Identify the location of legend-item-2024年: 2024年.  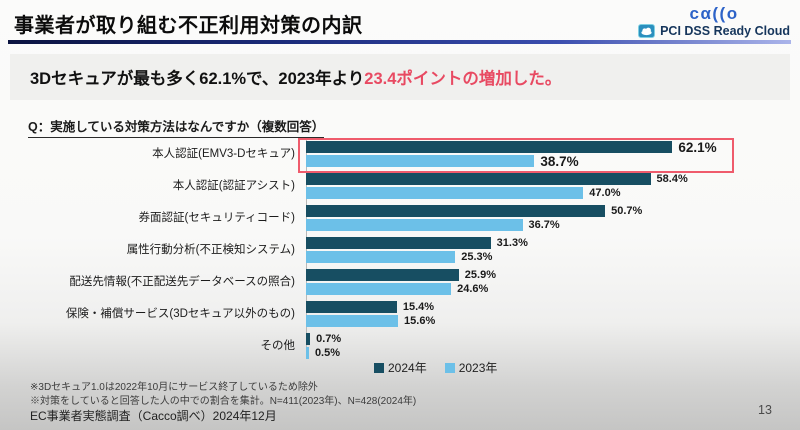
(400, 367).